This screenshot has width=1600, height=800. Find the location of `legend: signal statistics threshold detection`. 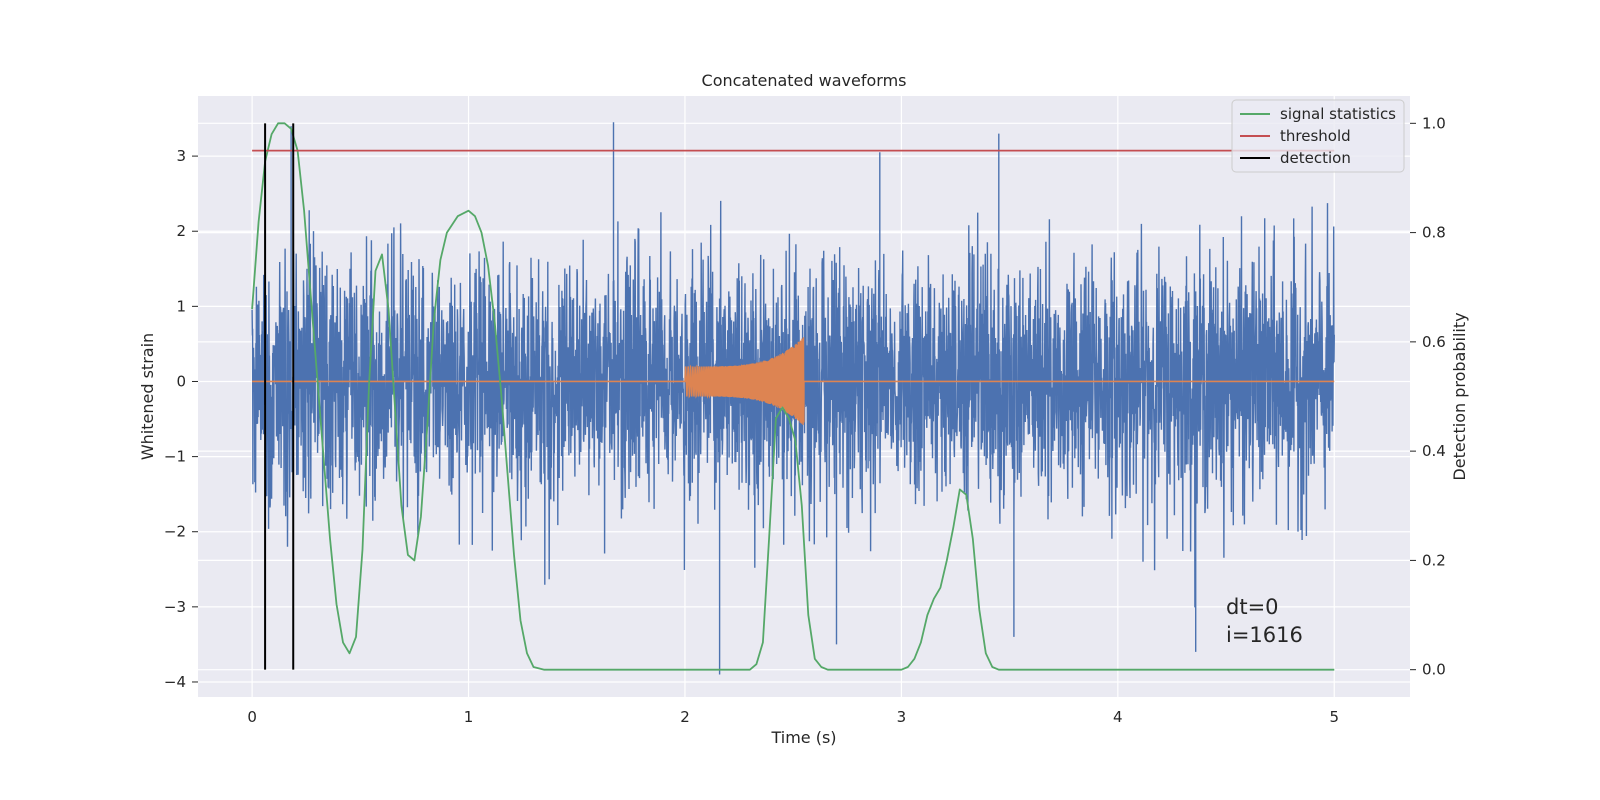

legend: signal statistics threshold detection is located at coordinates (1318, 136).